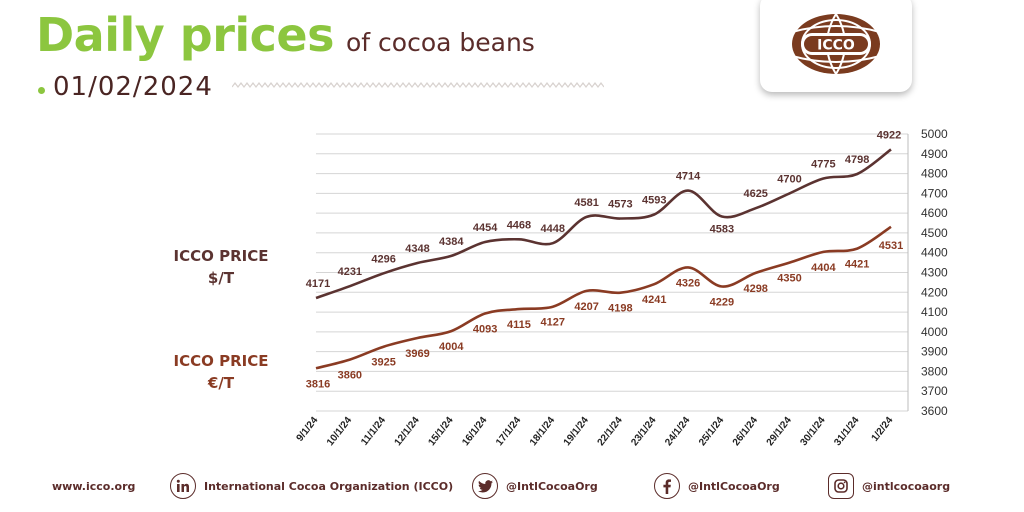 The height and width of the screenshot is (512, 1024). I want to click on y-tick-label-2: 3800, so click(934, 371).